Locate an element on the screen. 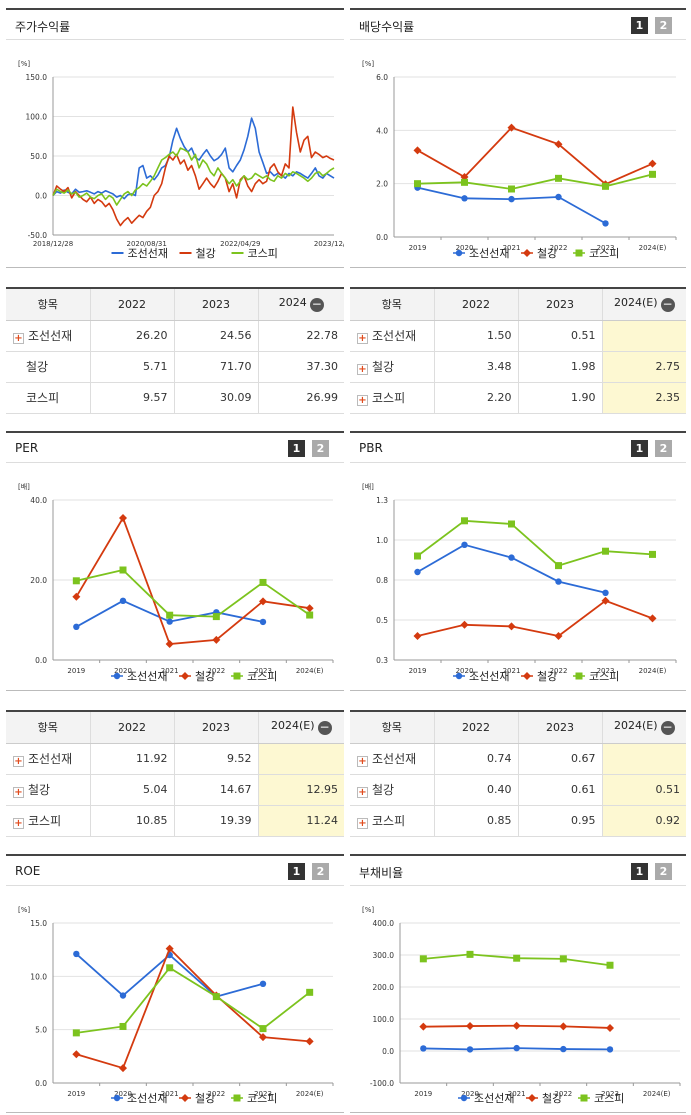 This screenshot has width=691, height=1115. value-cell: 26.99 is located at coordinates (300, 398).